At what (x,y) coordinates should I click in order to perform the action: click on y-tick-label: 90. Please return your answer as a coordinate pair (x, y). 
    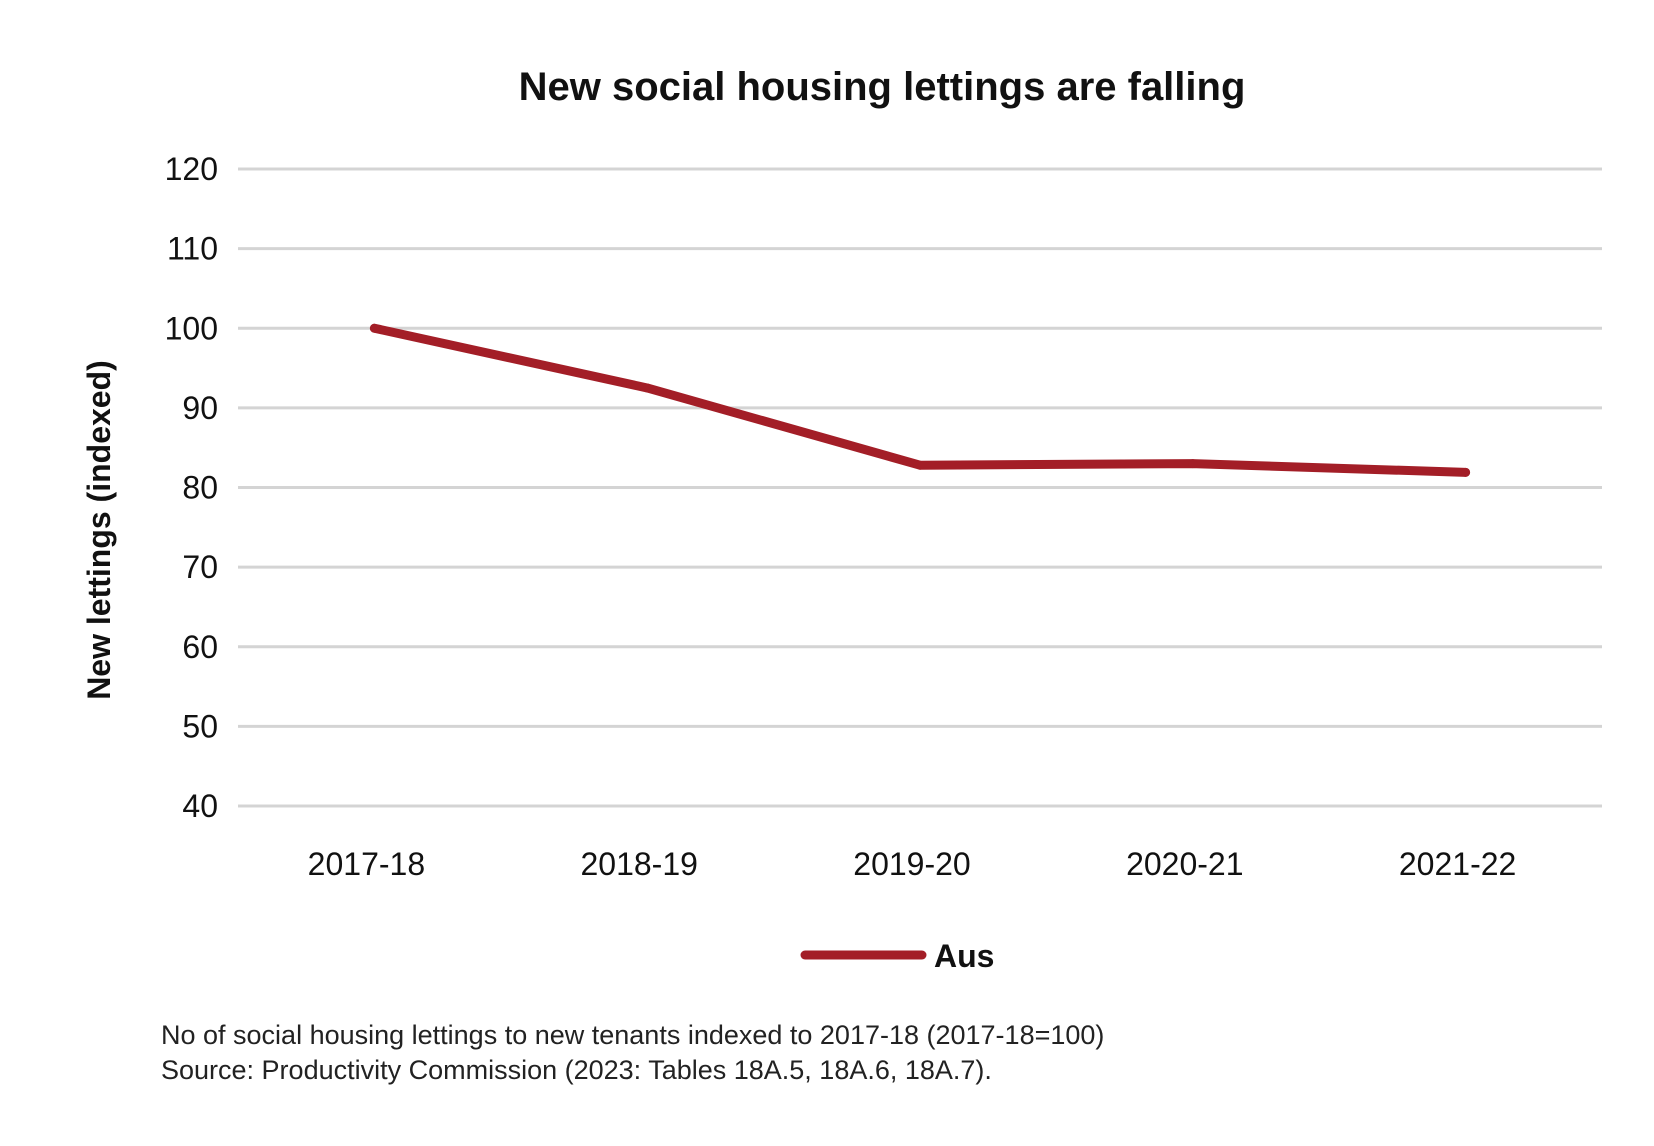
    Looking at the image, I should click on (200, 408).